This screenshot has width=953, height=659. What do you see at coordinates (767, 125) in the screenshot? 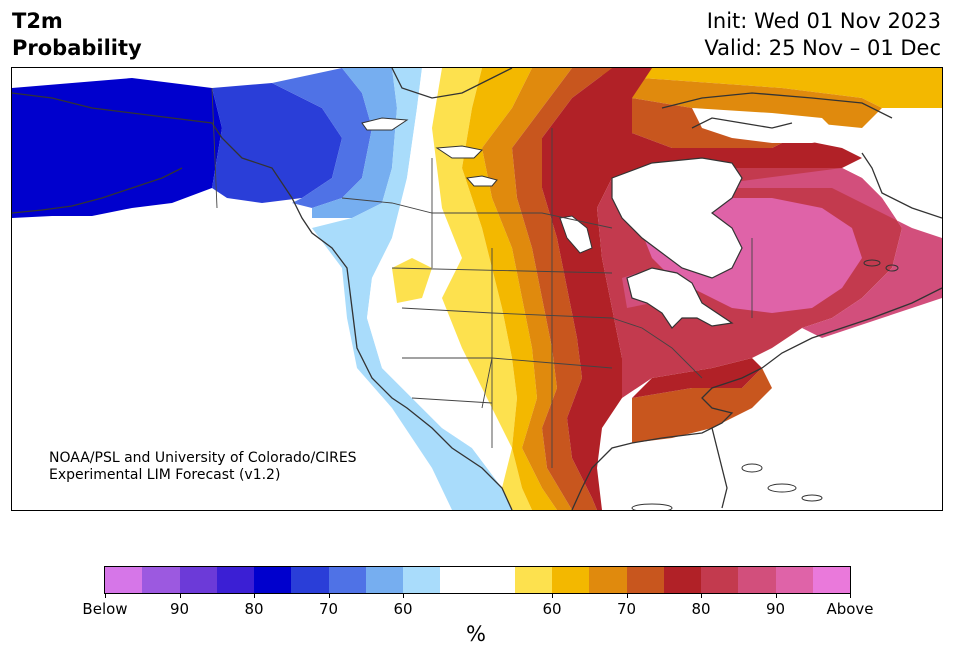
I see `greenland-water` at bounding box center [767, 125].